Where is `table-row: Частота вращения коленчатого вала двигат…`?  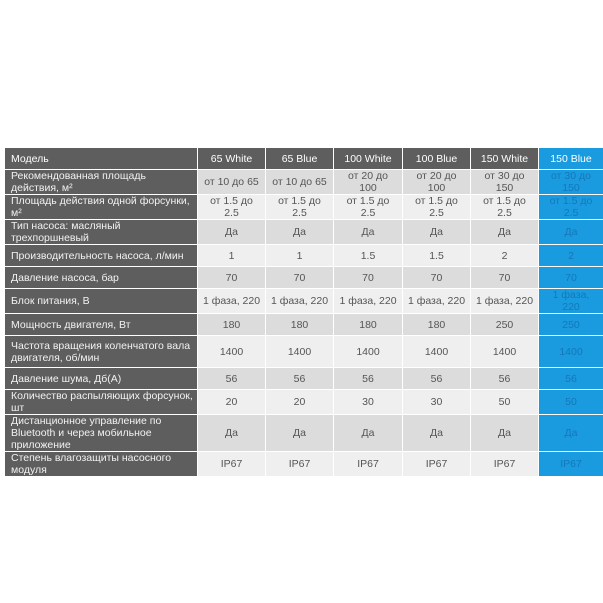 table-row: Частота вращения коленчатого вала двигат… is located at coordinates (303, 351).